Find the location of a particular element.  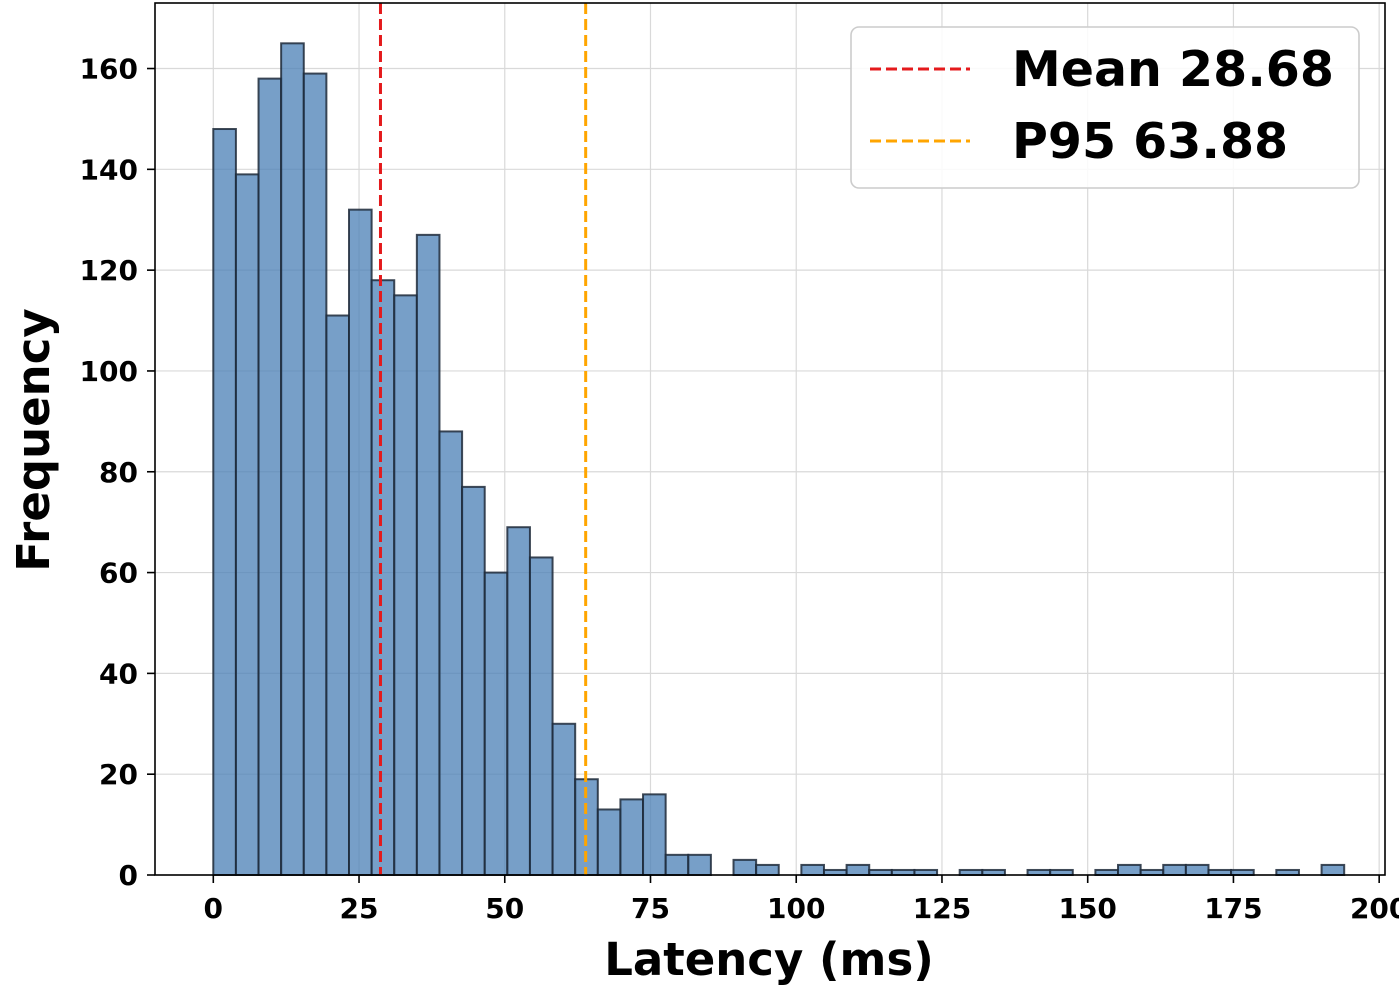

y-tick-label: 160 is located at coordinates (109, 69).